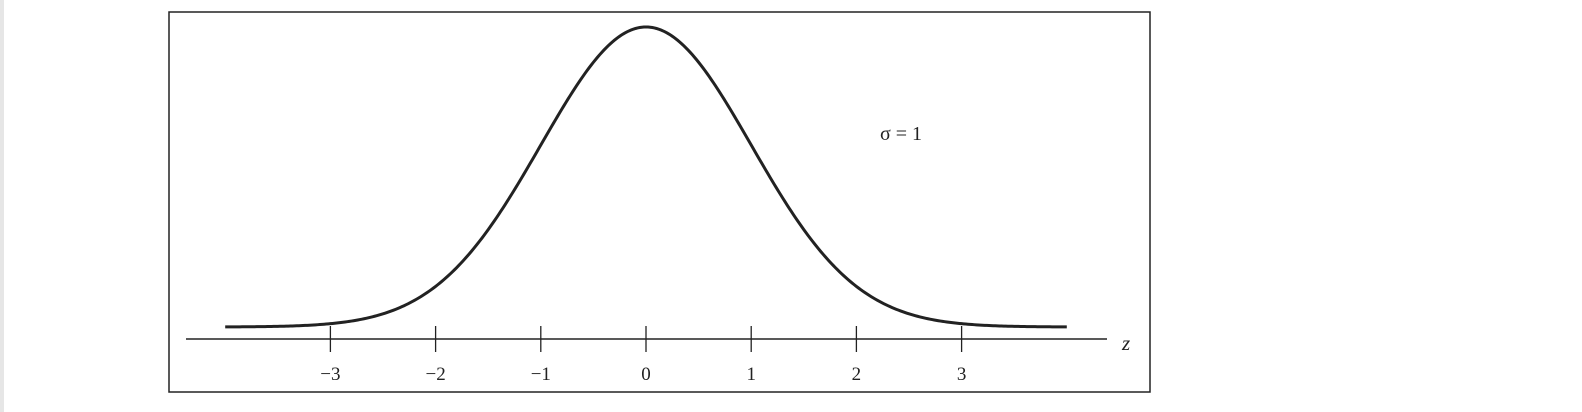 Image resolution: width=1582 pixels, height=412 pixels. What do you see at coordinates (541, 374) in the screenshot?
I see `x-tick-label: −1` at bounding box center [541, 374].